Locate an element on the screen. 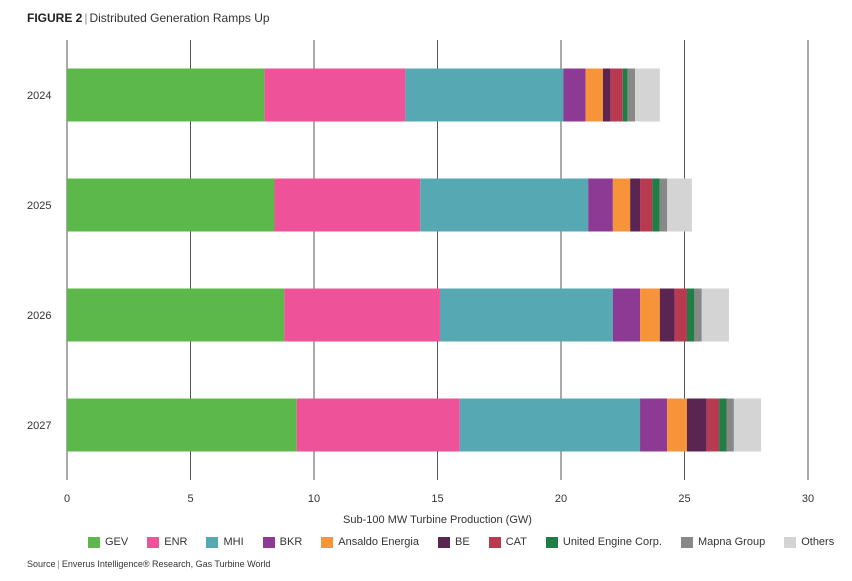 Image resolution: width=852 pixels, height=581 pixels. legend-item: CAT is located at coordinates (507, 542).